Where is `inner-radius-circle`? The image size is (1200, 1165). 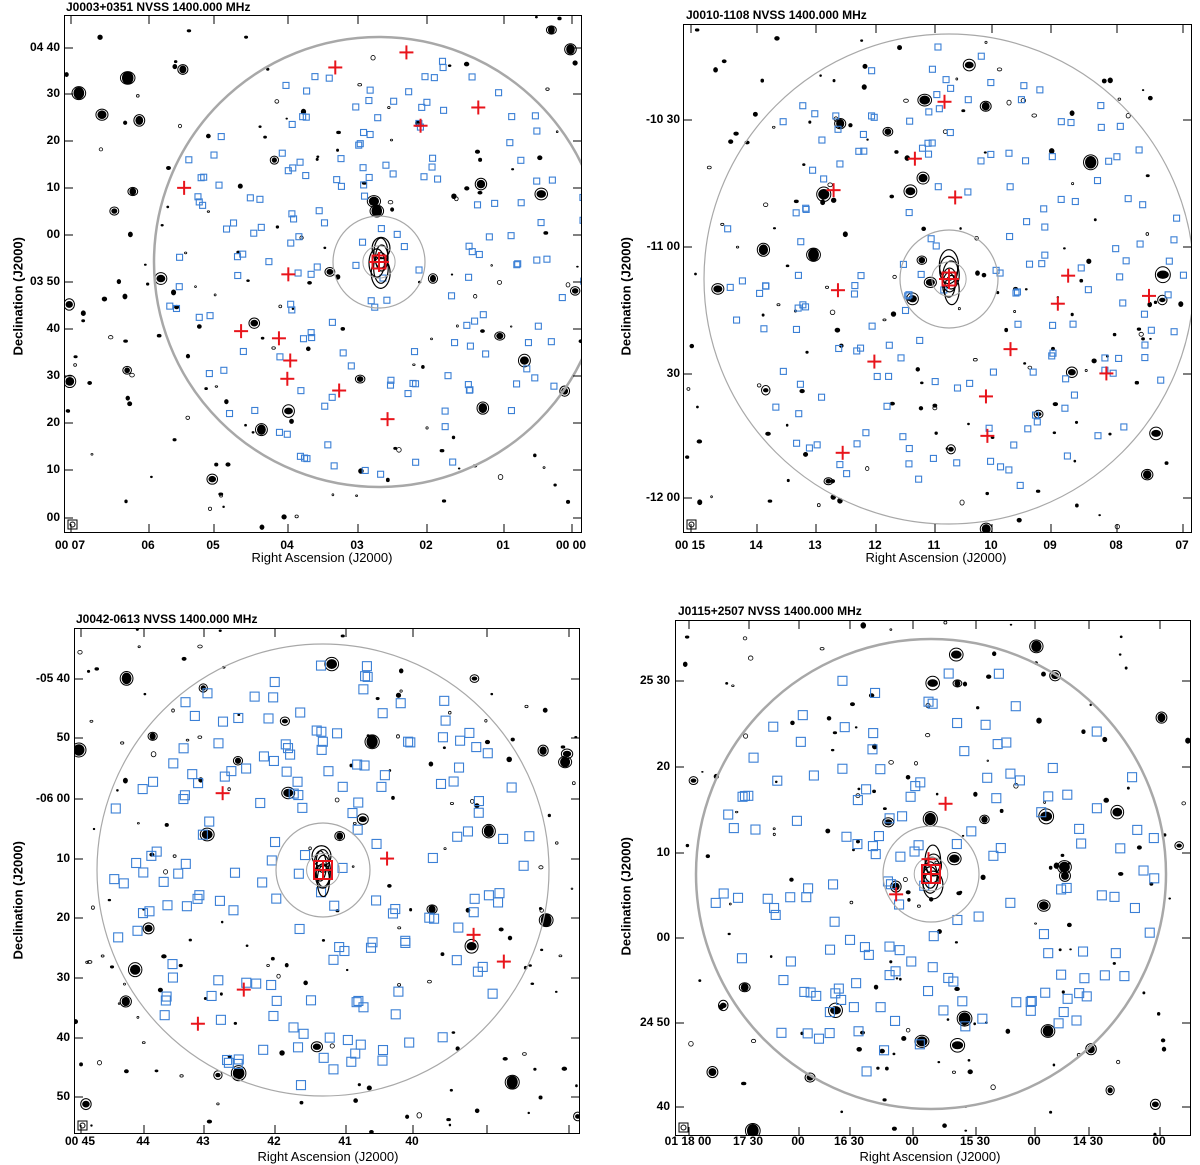 inner-radius-circle is located at coordinates (379, 262).